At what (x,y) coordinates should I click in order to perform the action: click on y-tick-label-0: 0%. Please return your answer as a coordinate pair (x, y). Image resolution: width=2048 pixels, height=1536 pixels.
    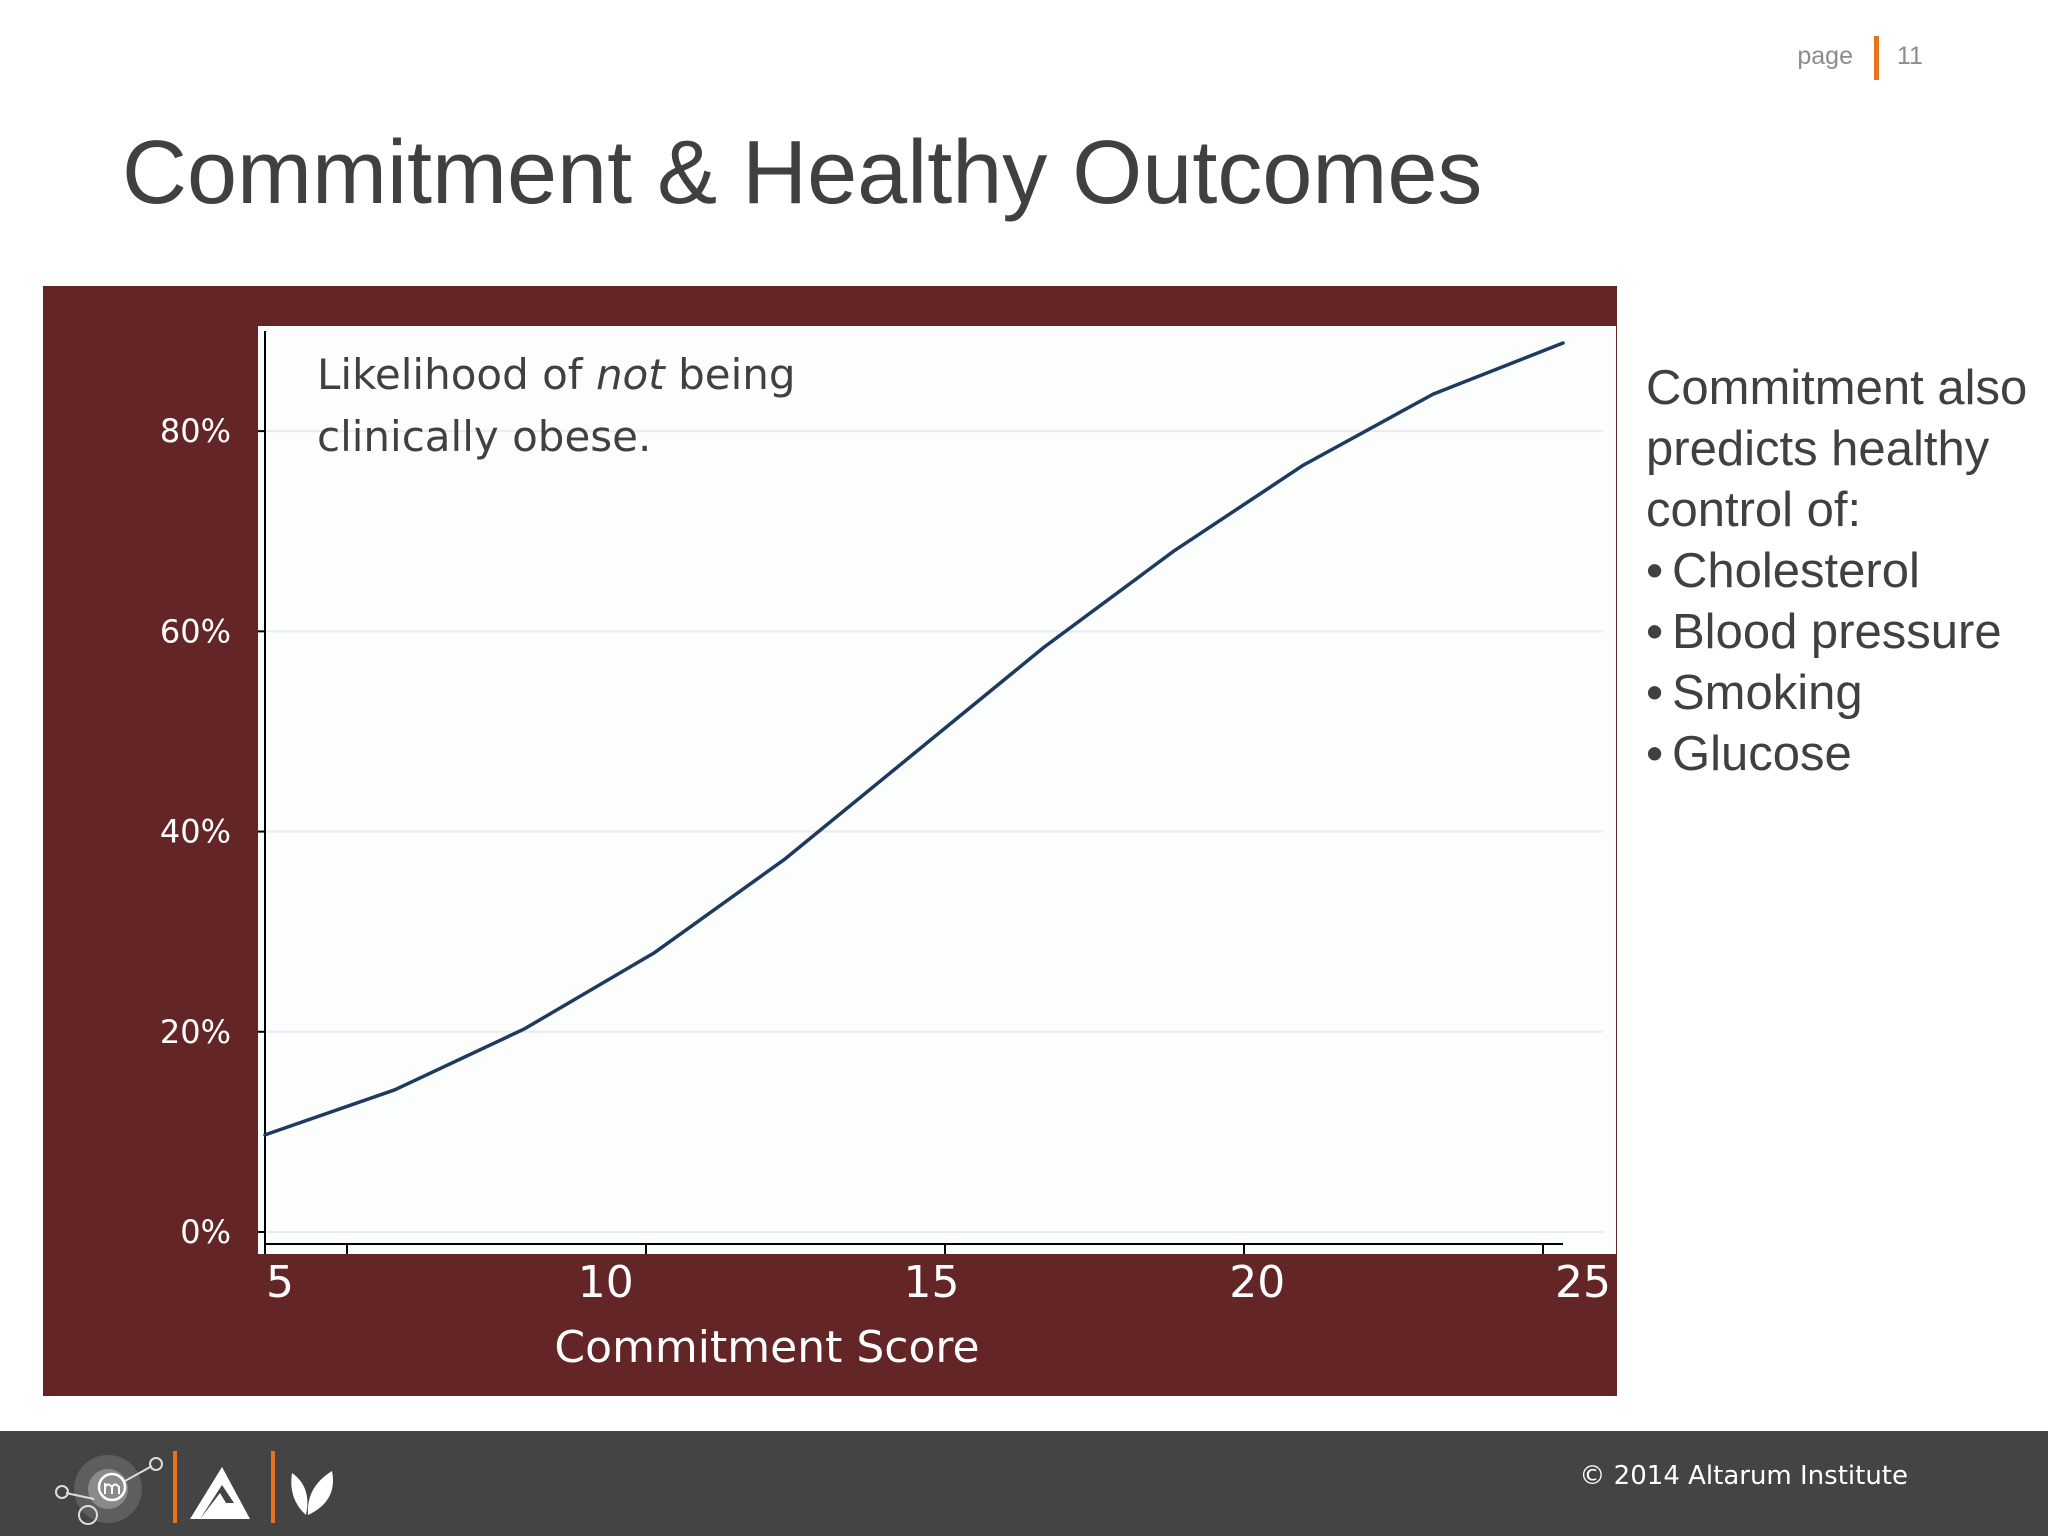
    Looking at the image, I should click on (205, 1232).